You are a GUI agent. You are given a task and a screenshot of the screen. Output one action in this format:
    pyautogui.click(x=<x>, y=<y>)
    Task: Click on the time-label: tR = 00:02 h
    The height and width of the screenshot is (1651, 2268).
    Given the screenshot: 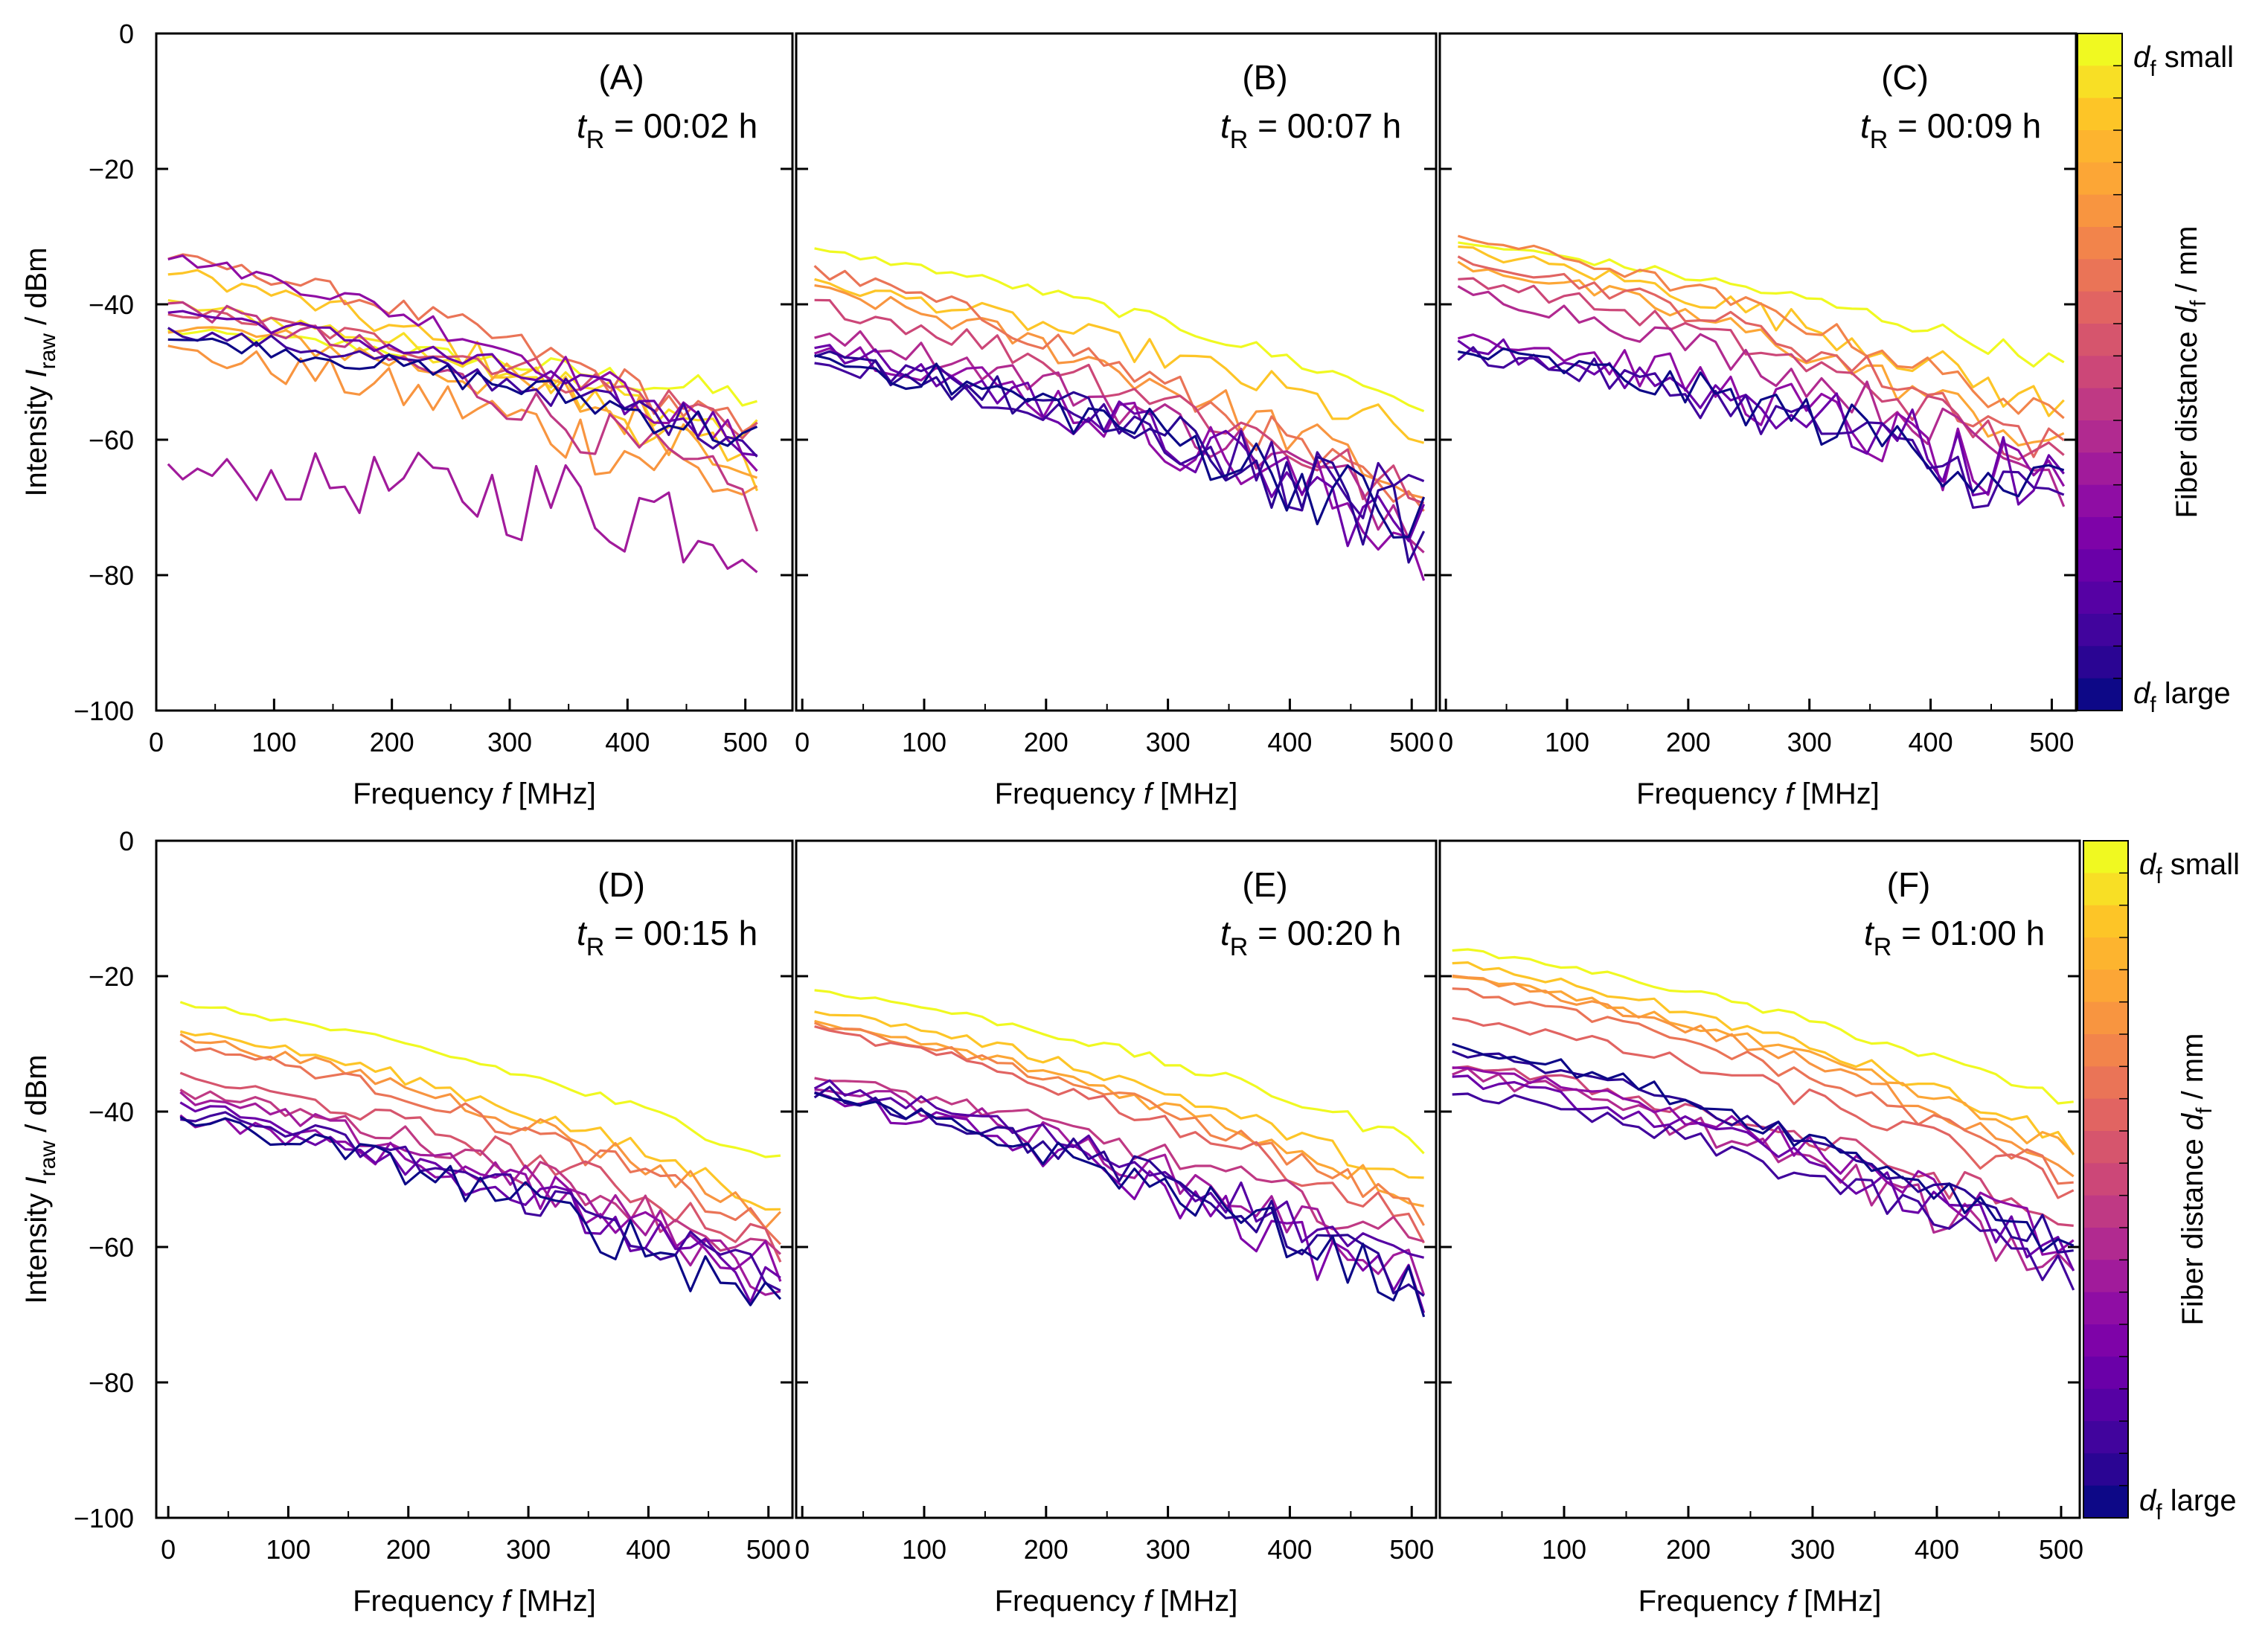 What is the action you would take?
    pyautogui.click(x=667, y=130)
    